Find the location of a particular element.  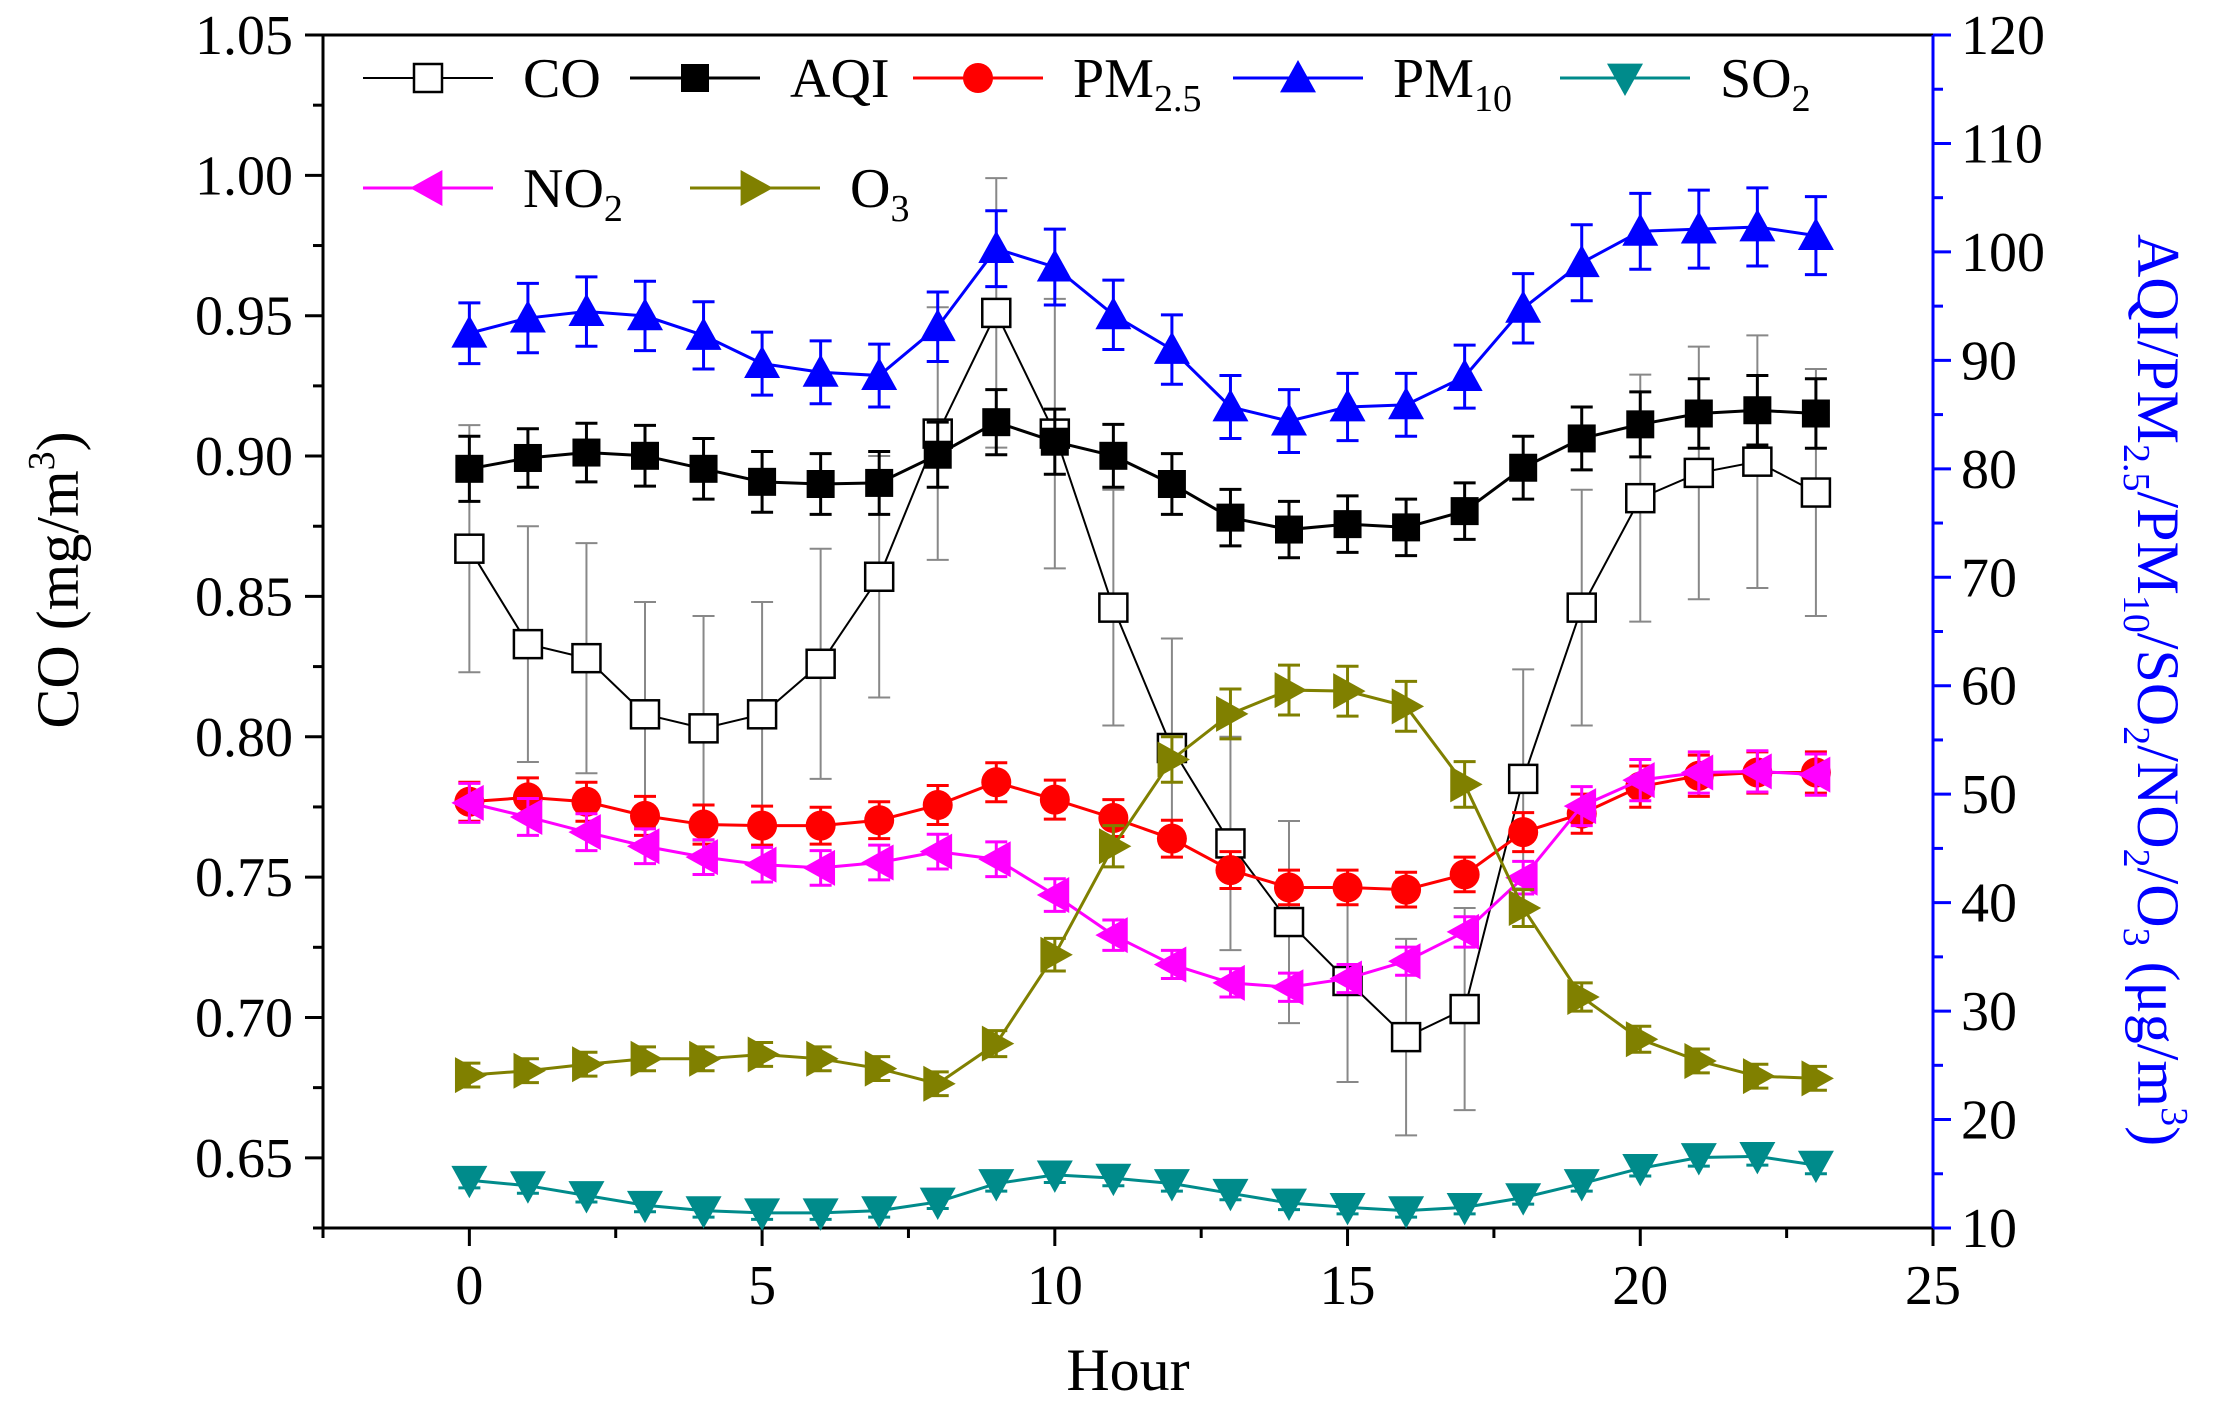

right-y-tick-label: 10 is located at coordinates (1989, 1229).